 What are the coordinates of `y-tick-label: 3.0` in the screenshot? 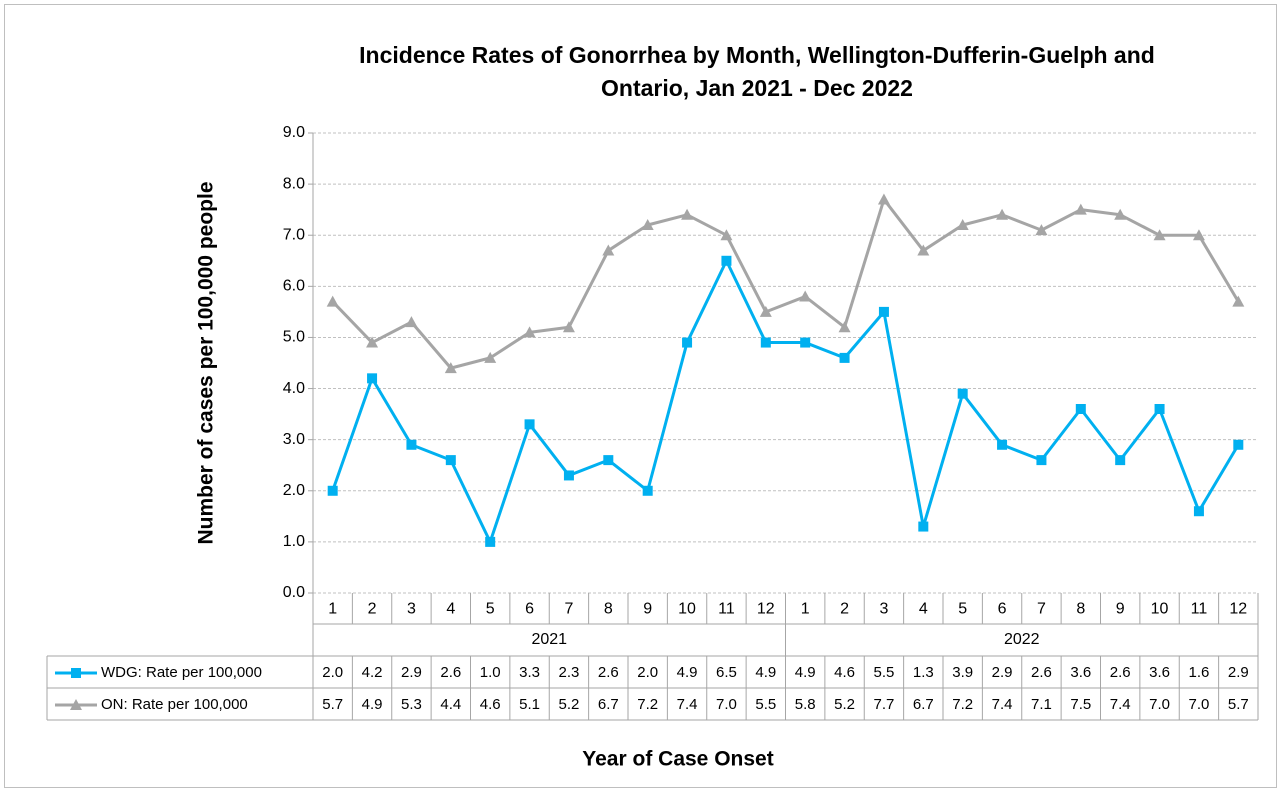 It's located at (294, 439).